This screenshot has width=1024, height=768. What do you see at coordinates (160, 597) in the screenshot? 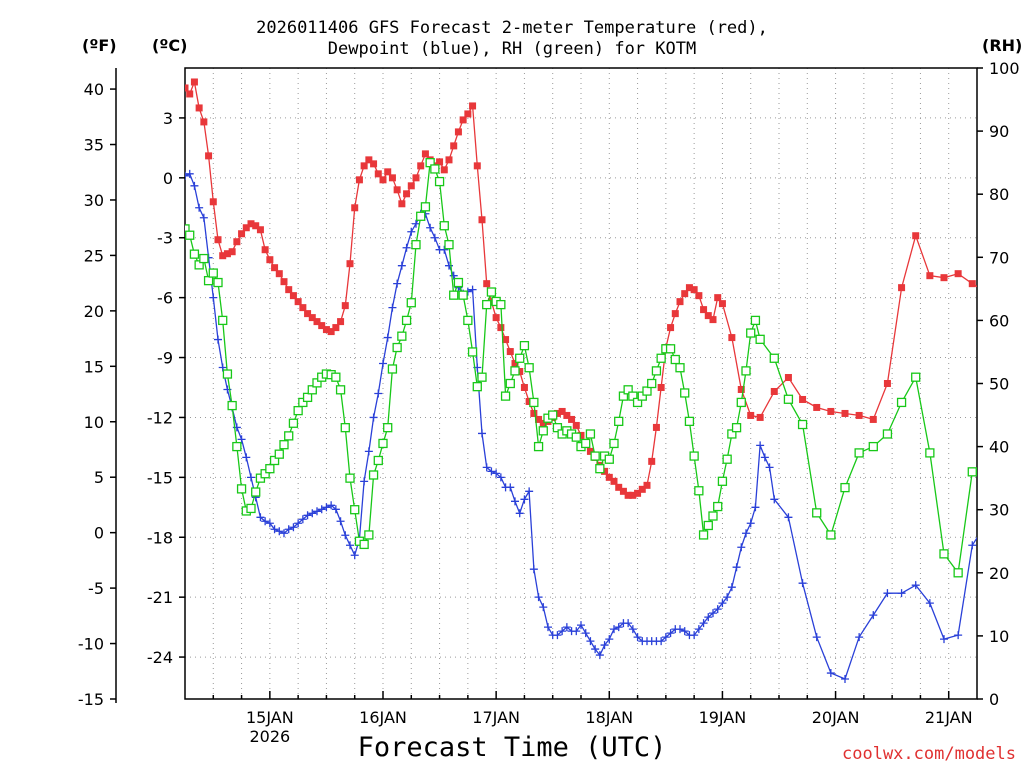
I see `celsius-tick-label: -21` at bounding box center [160, 597].